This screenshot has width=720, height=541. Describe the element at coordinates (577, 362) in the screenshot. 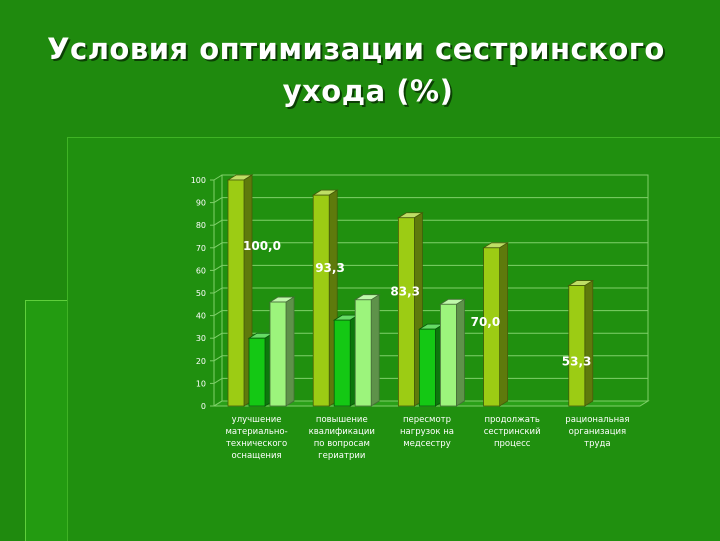

I see `data-label: 53,3` at that location.